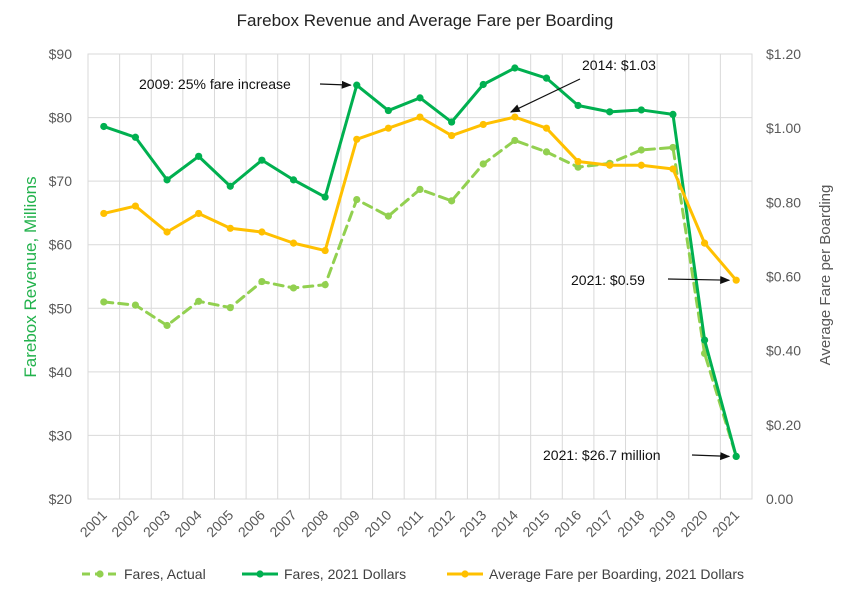 The height and width of the screenshot is (593, 845). I want to click on x-tick-label: 2005, so click(219, 523).